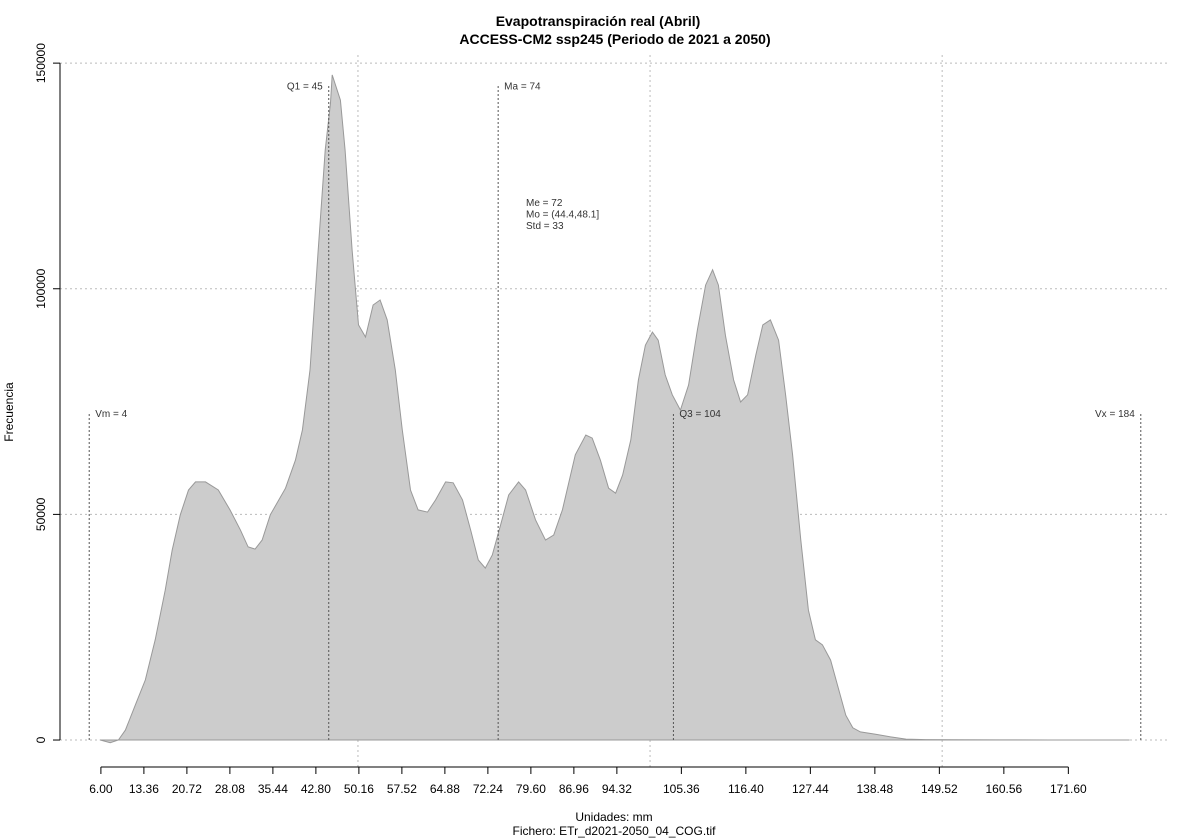 The image size is (1200, 840). Describe the element at coordinates (273, 789) in the screenshot. I see `x-tick-label: 35.44` at that location.